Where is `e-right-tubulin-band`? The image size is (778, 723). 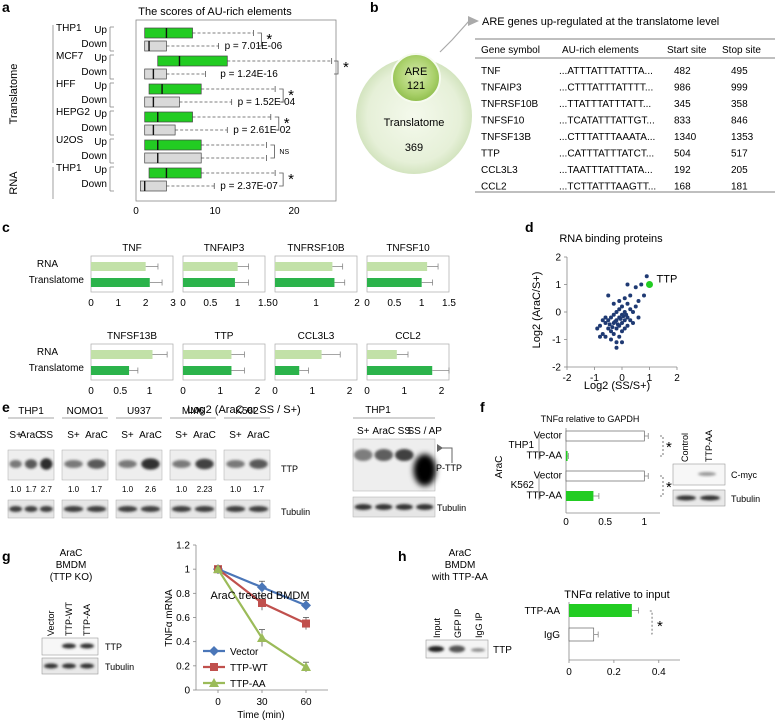
e-right-tubulin-band is located at coordinates (363, 507).